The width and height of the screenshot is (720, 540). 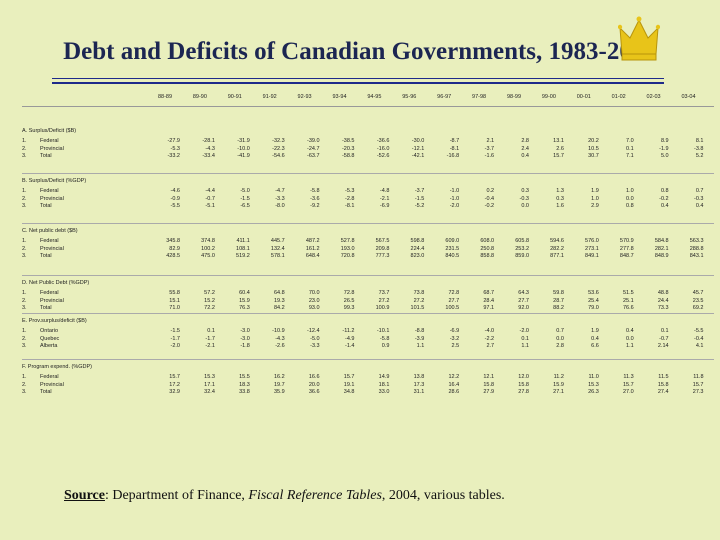 I want to click on table-cell: 594.6, so click(x=557, y=241).